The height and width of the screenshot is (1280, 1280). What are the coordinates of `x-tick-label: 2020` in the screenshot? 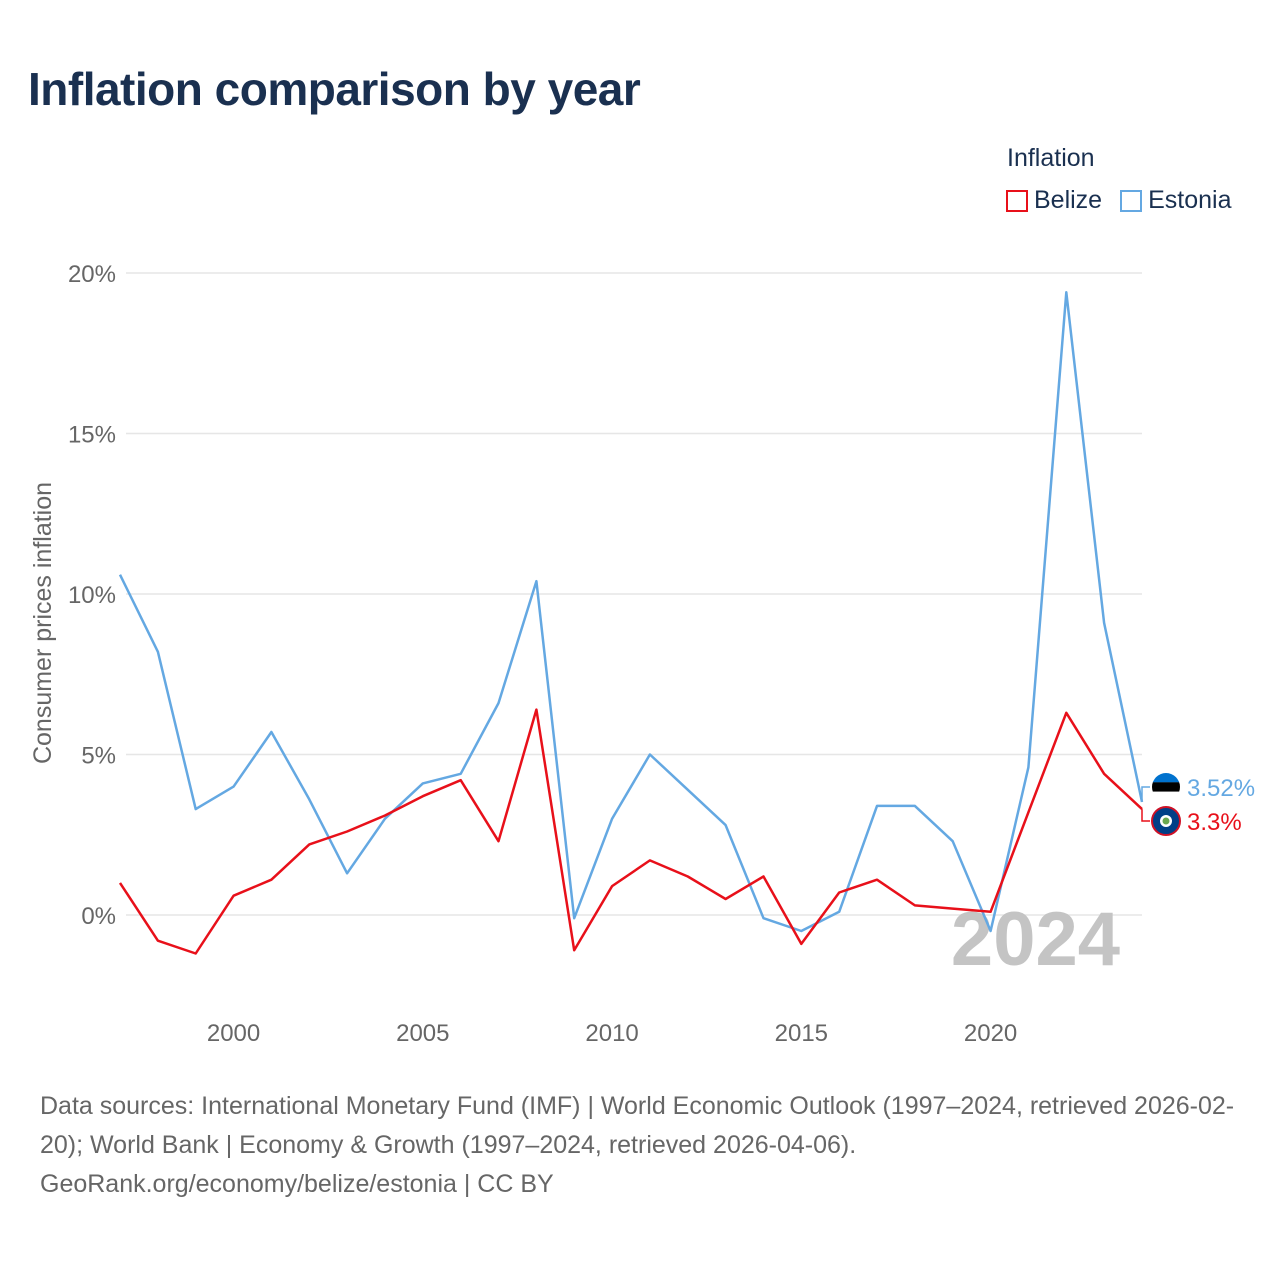 It's located at (990, 1033).